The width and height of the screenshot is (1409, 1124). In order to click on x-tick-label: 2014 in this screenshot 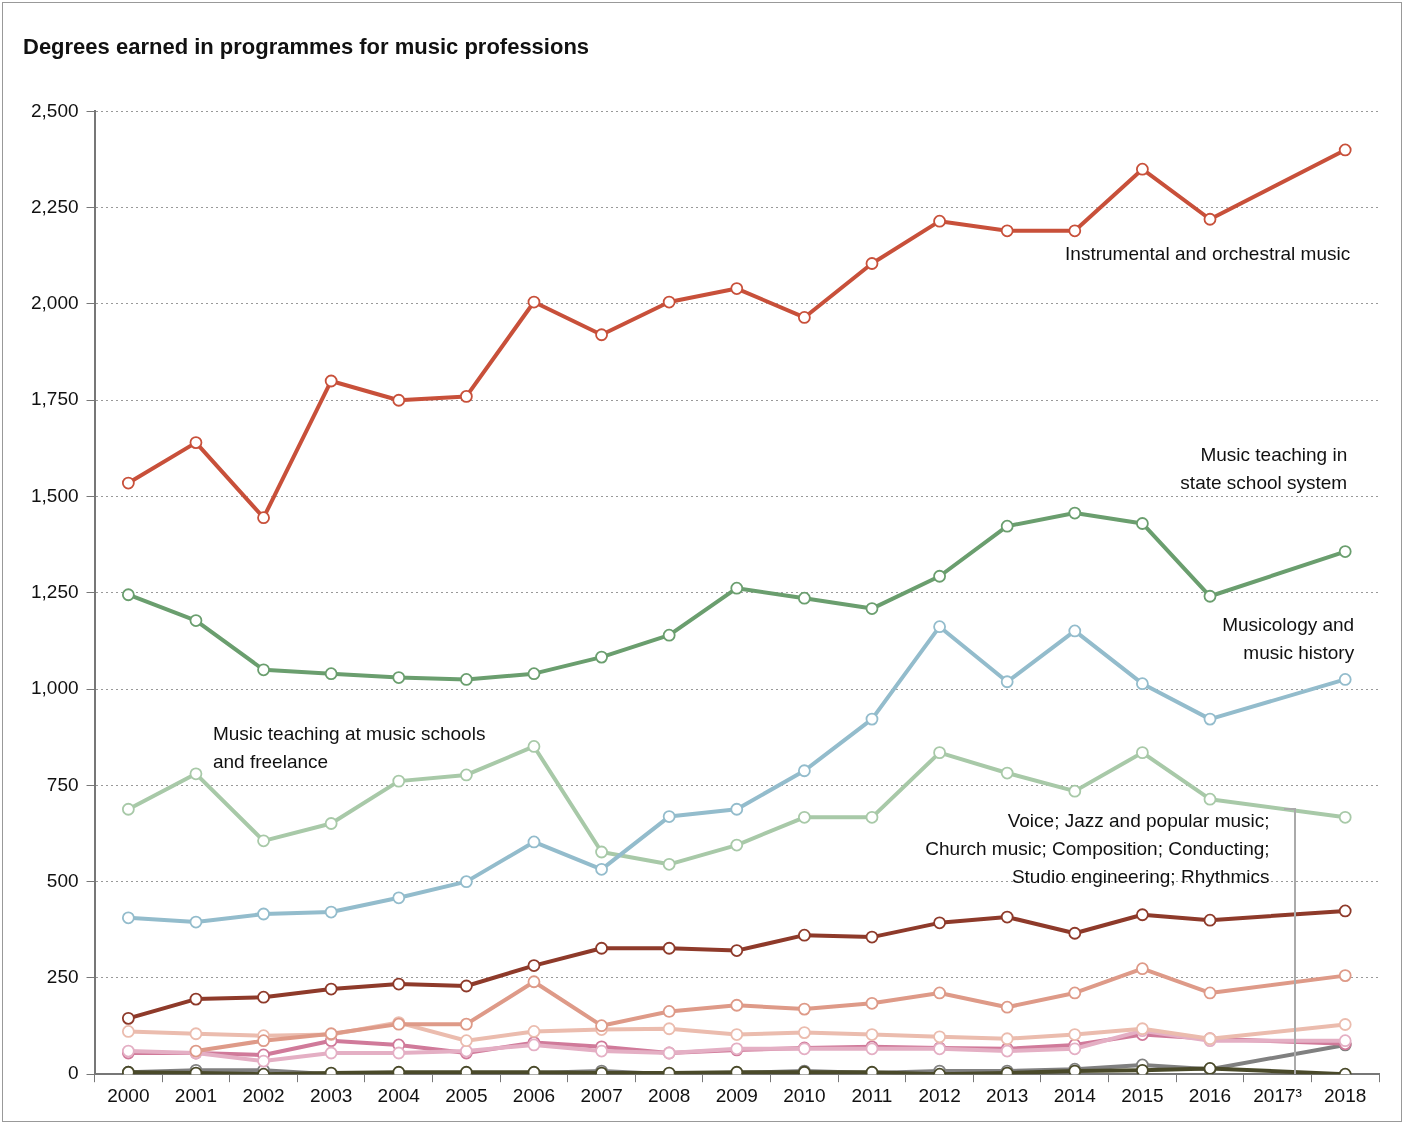, I will do `click(1075, 1095)`.